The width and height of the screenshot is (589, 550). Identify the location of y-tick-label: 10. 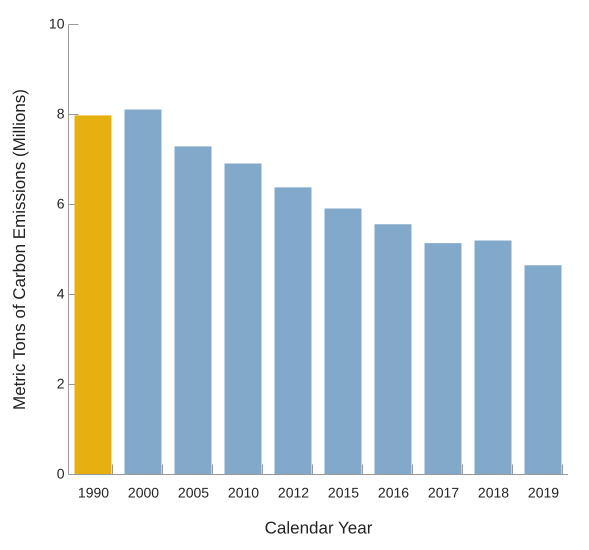
(56, 24).